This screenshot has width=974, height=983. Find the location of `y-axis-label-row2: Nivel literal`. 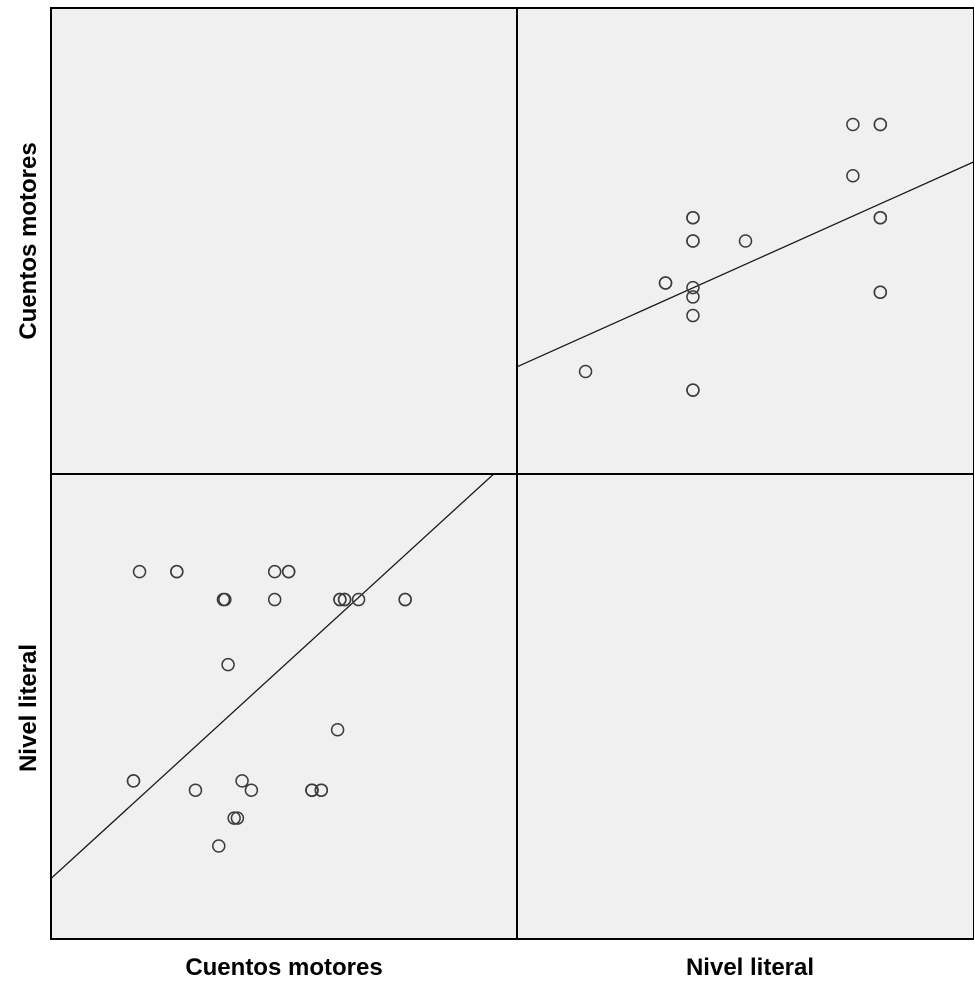

y-axis-label-row2: Nivel literal is located at coordinates (28, 708).